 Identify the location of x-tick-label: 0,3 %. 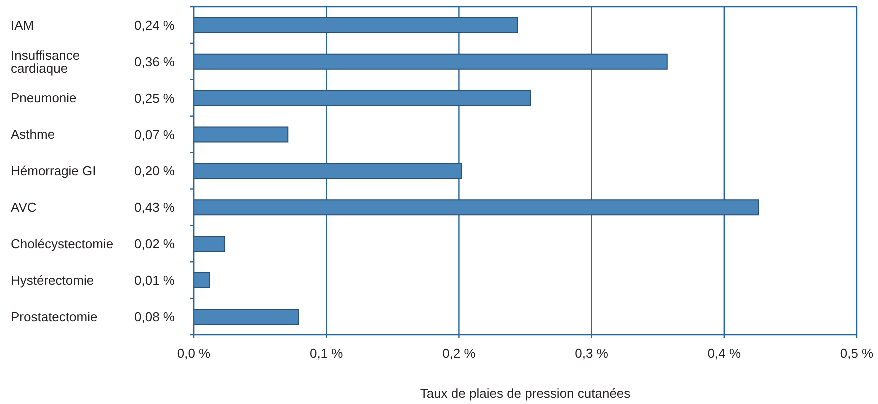
(592, 354).